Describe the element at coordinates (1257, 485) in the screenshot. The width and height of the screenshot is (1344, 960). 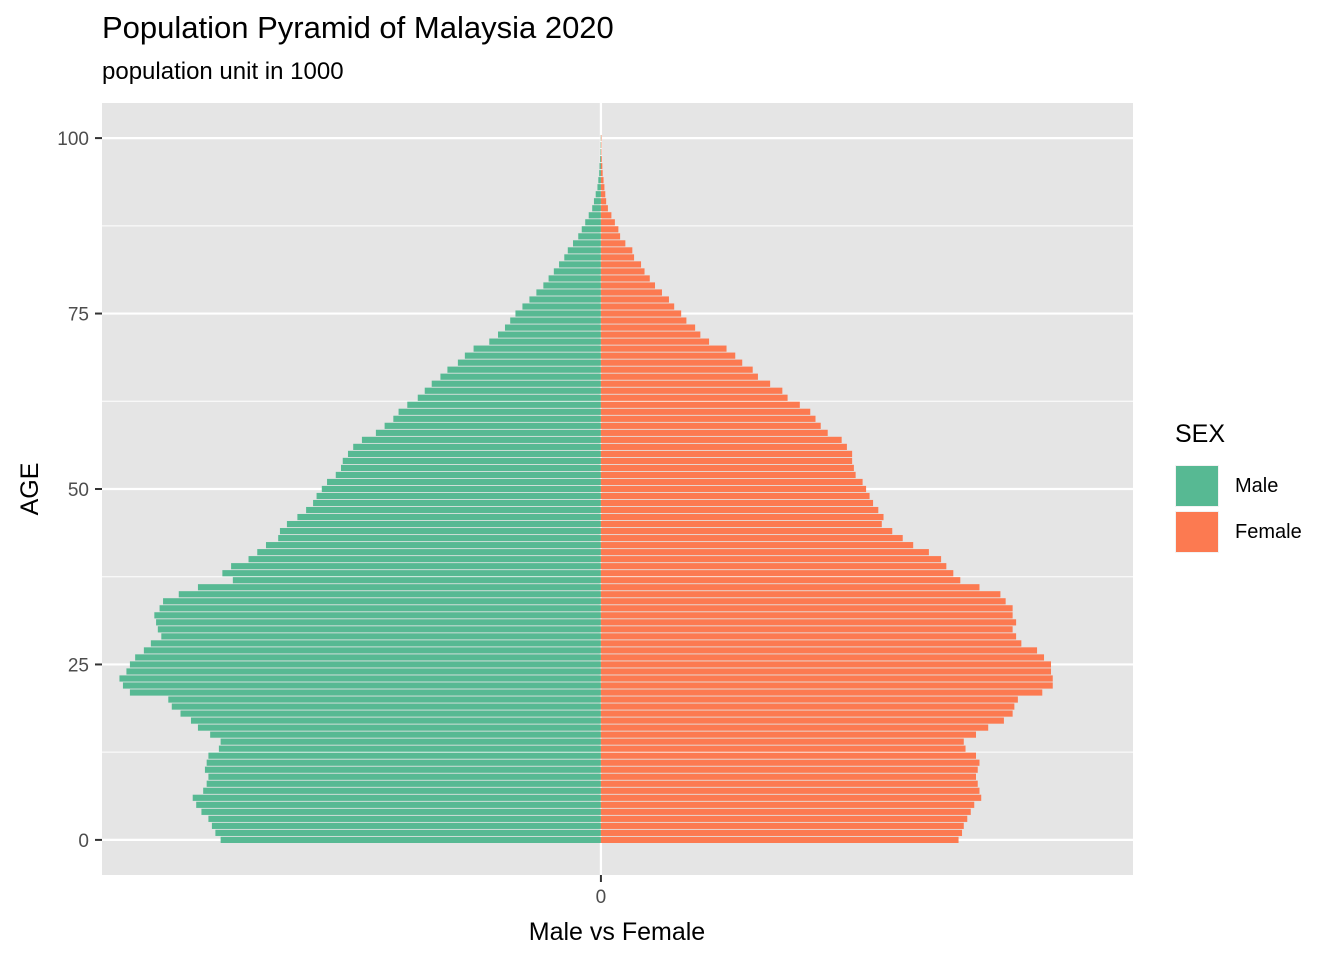
I see `legend-label-male: Male` at that location.